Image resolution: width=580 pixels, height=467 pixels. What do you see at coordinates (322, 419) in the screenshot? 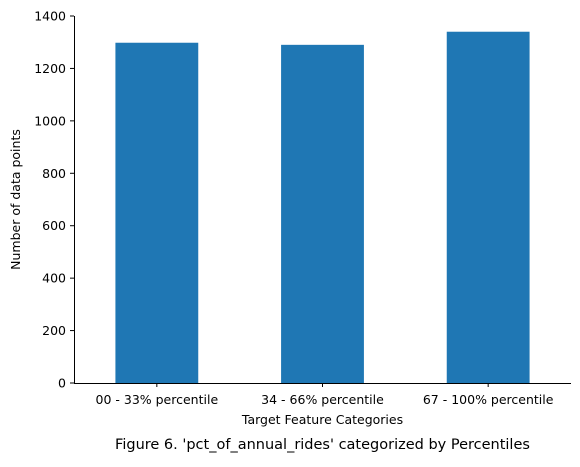
I see `x-axis-label: Target Feature Categories` at bounding box center [322, 419].